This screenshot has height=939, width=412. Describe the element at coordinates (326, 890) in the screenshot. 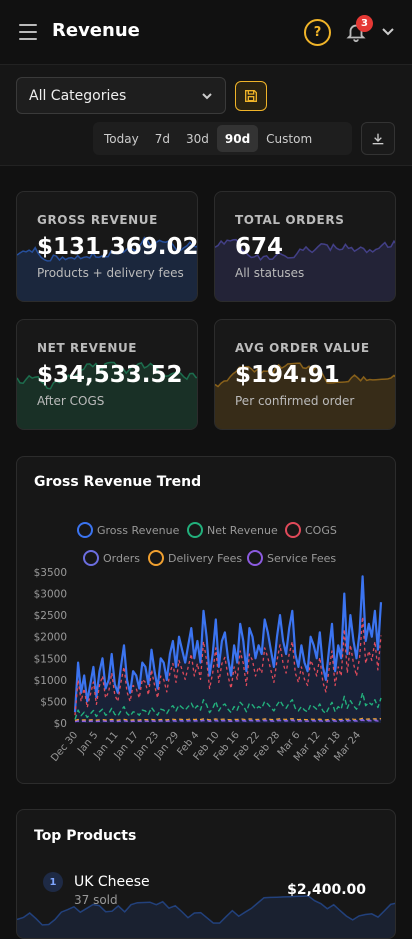

I see `product-revenue: $2,400.00` at that location.